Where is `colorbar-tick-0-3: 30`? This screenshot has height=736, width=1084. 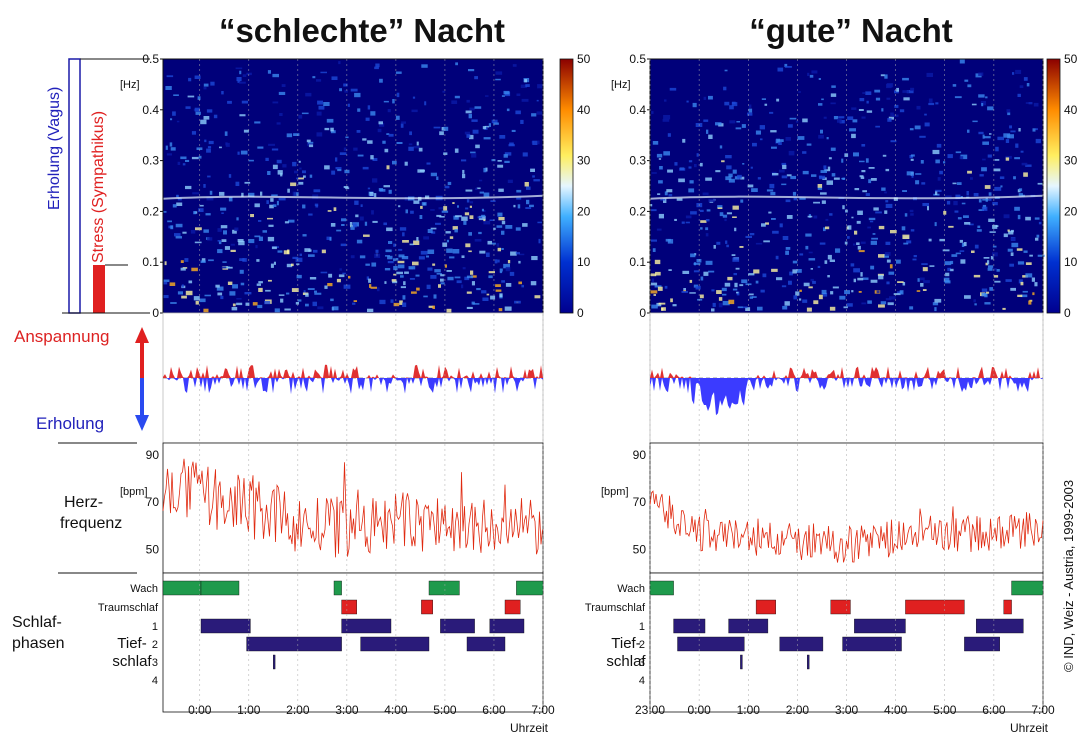
colorbar-tick-0-3: 30 is located at coordinates (584, 161).